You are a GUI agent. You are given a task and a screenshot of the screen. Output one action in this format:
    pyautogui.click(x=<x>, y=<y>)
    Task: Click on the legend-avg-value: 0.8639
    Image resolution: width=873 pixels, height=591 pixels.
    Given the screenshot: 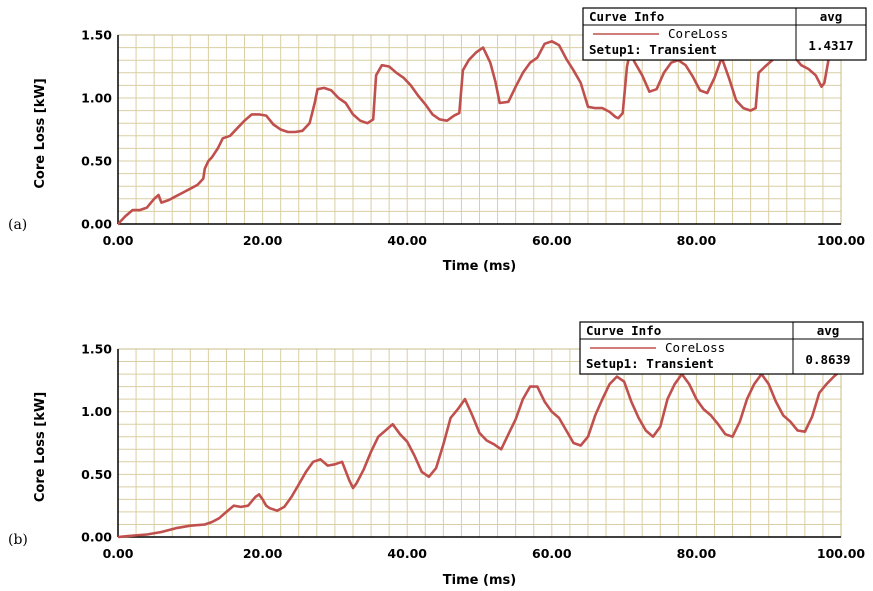 What is the action you would take?
    pyautogui.click(x=827, y=359)
    